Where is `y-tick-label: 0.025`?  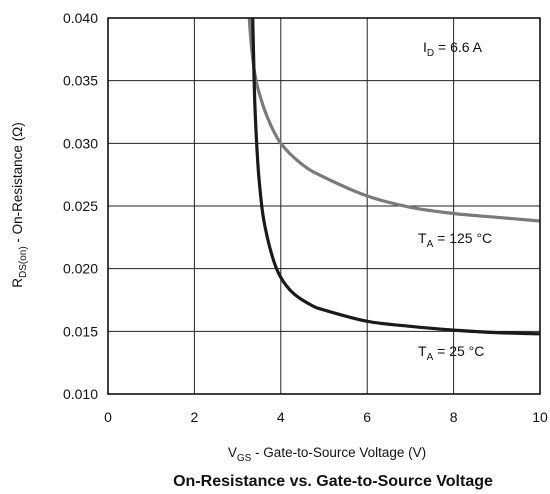 y-tick-label: 0.025 is located at coordinates (80, 206).